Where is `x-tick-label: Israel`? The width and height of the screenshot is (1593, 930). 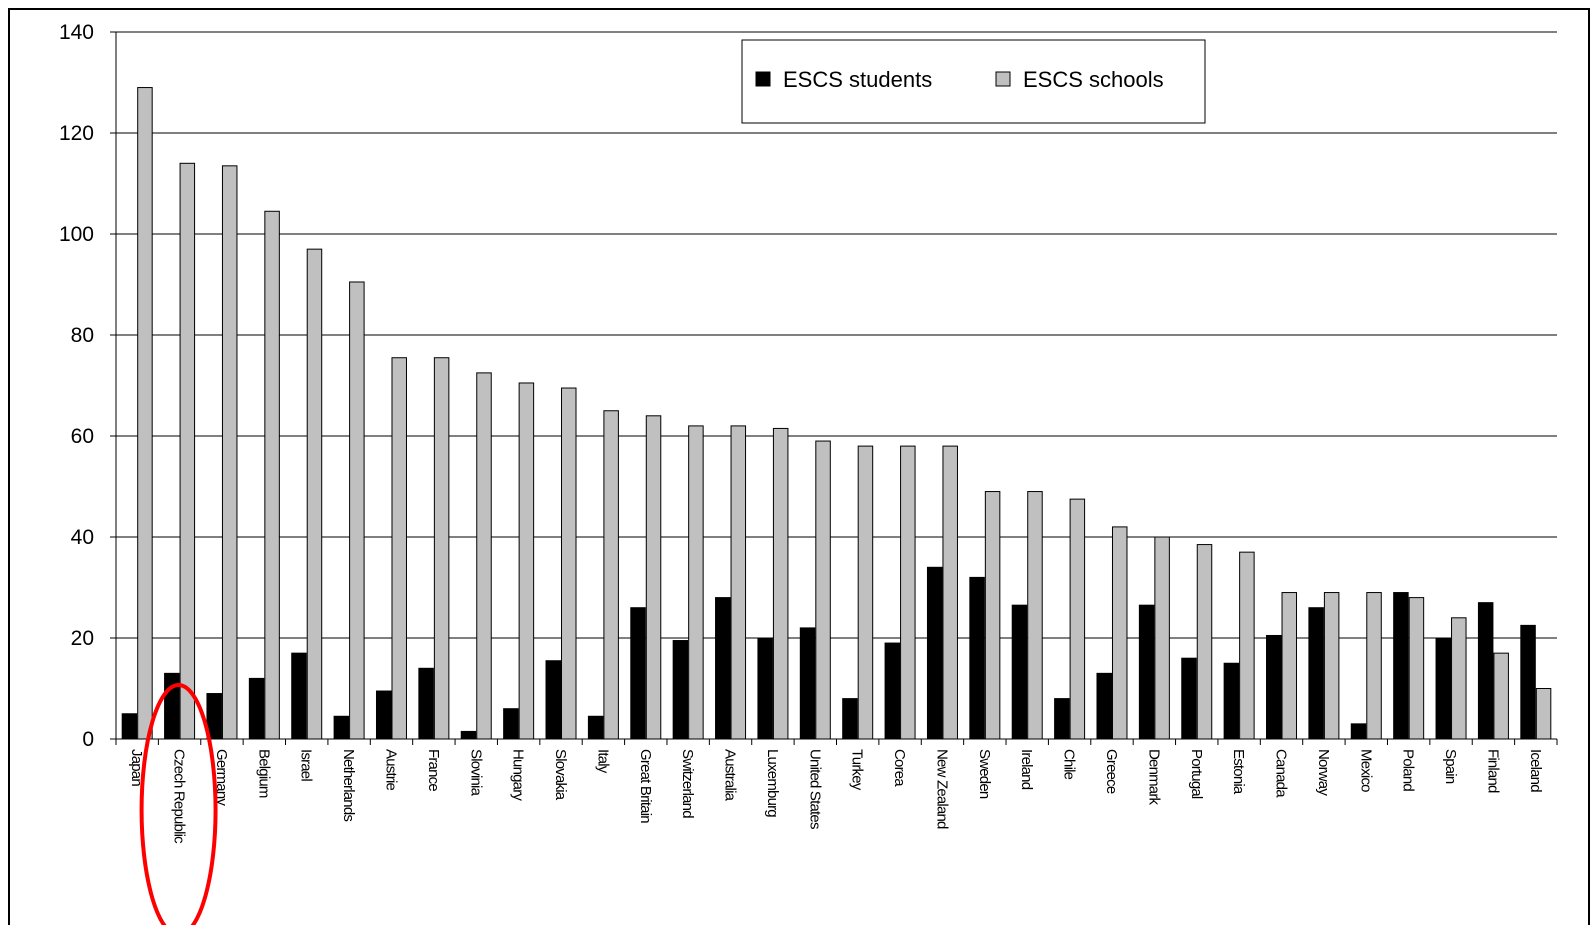 x-tick-label: Israel is located at coordinates (306, 765).